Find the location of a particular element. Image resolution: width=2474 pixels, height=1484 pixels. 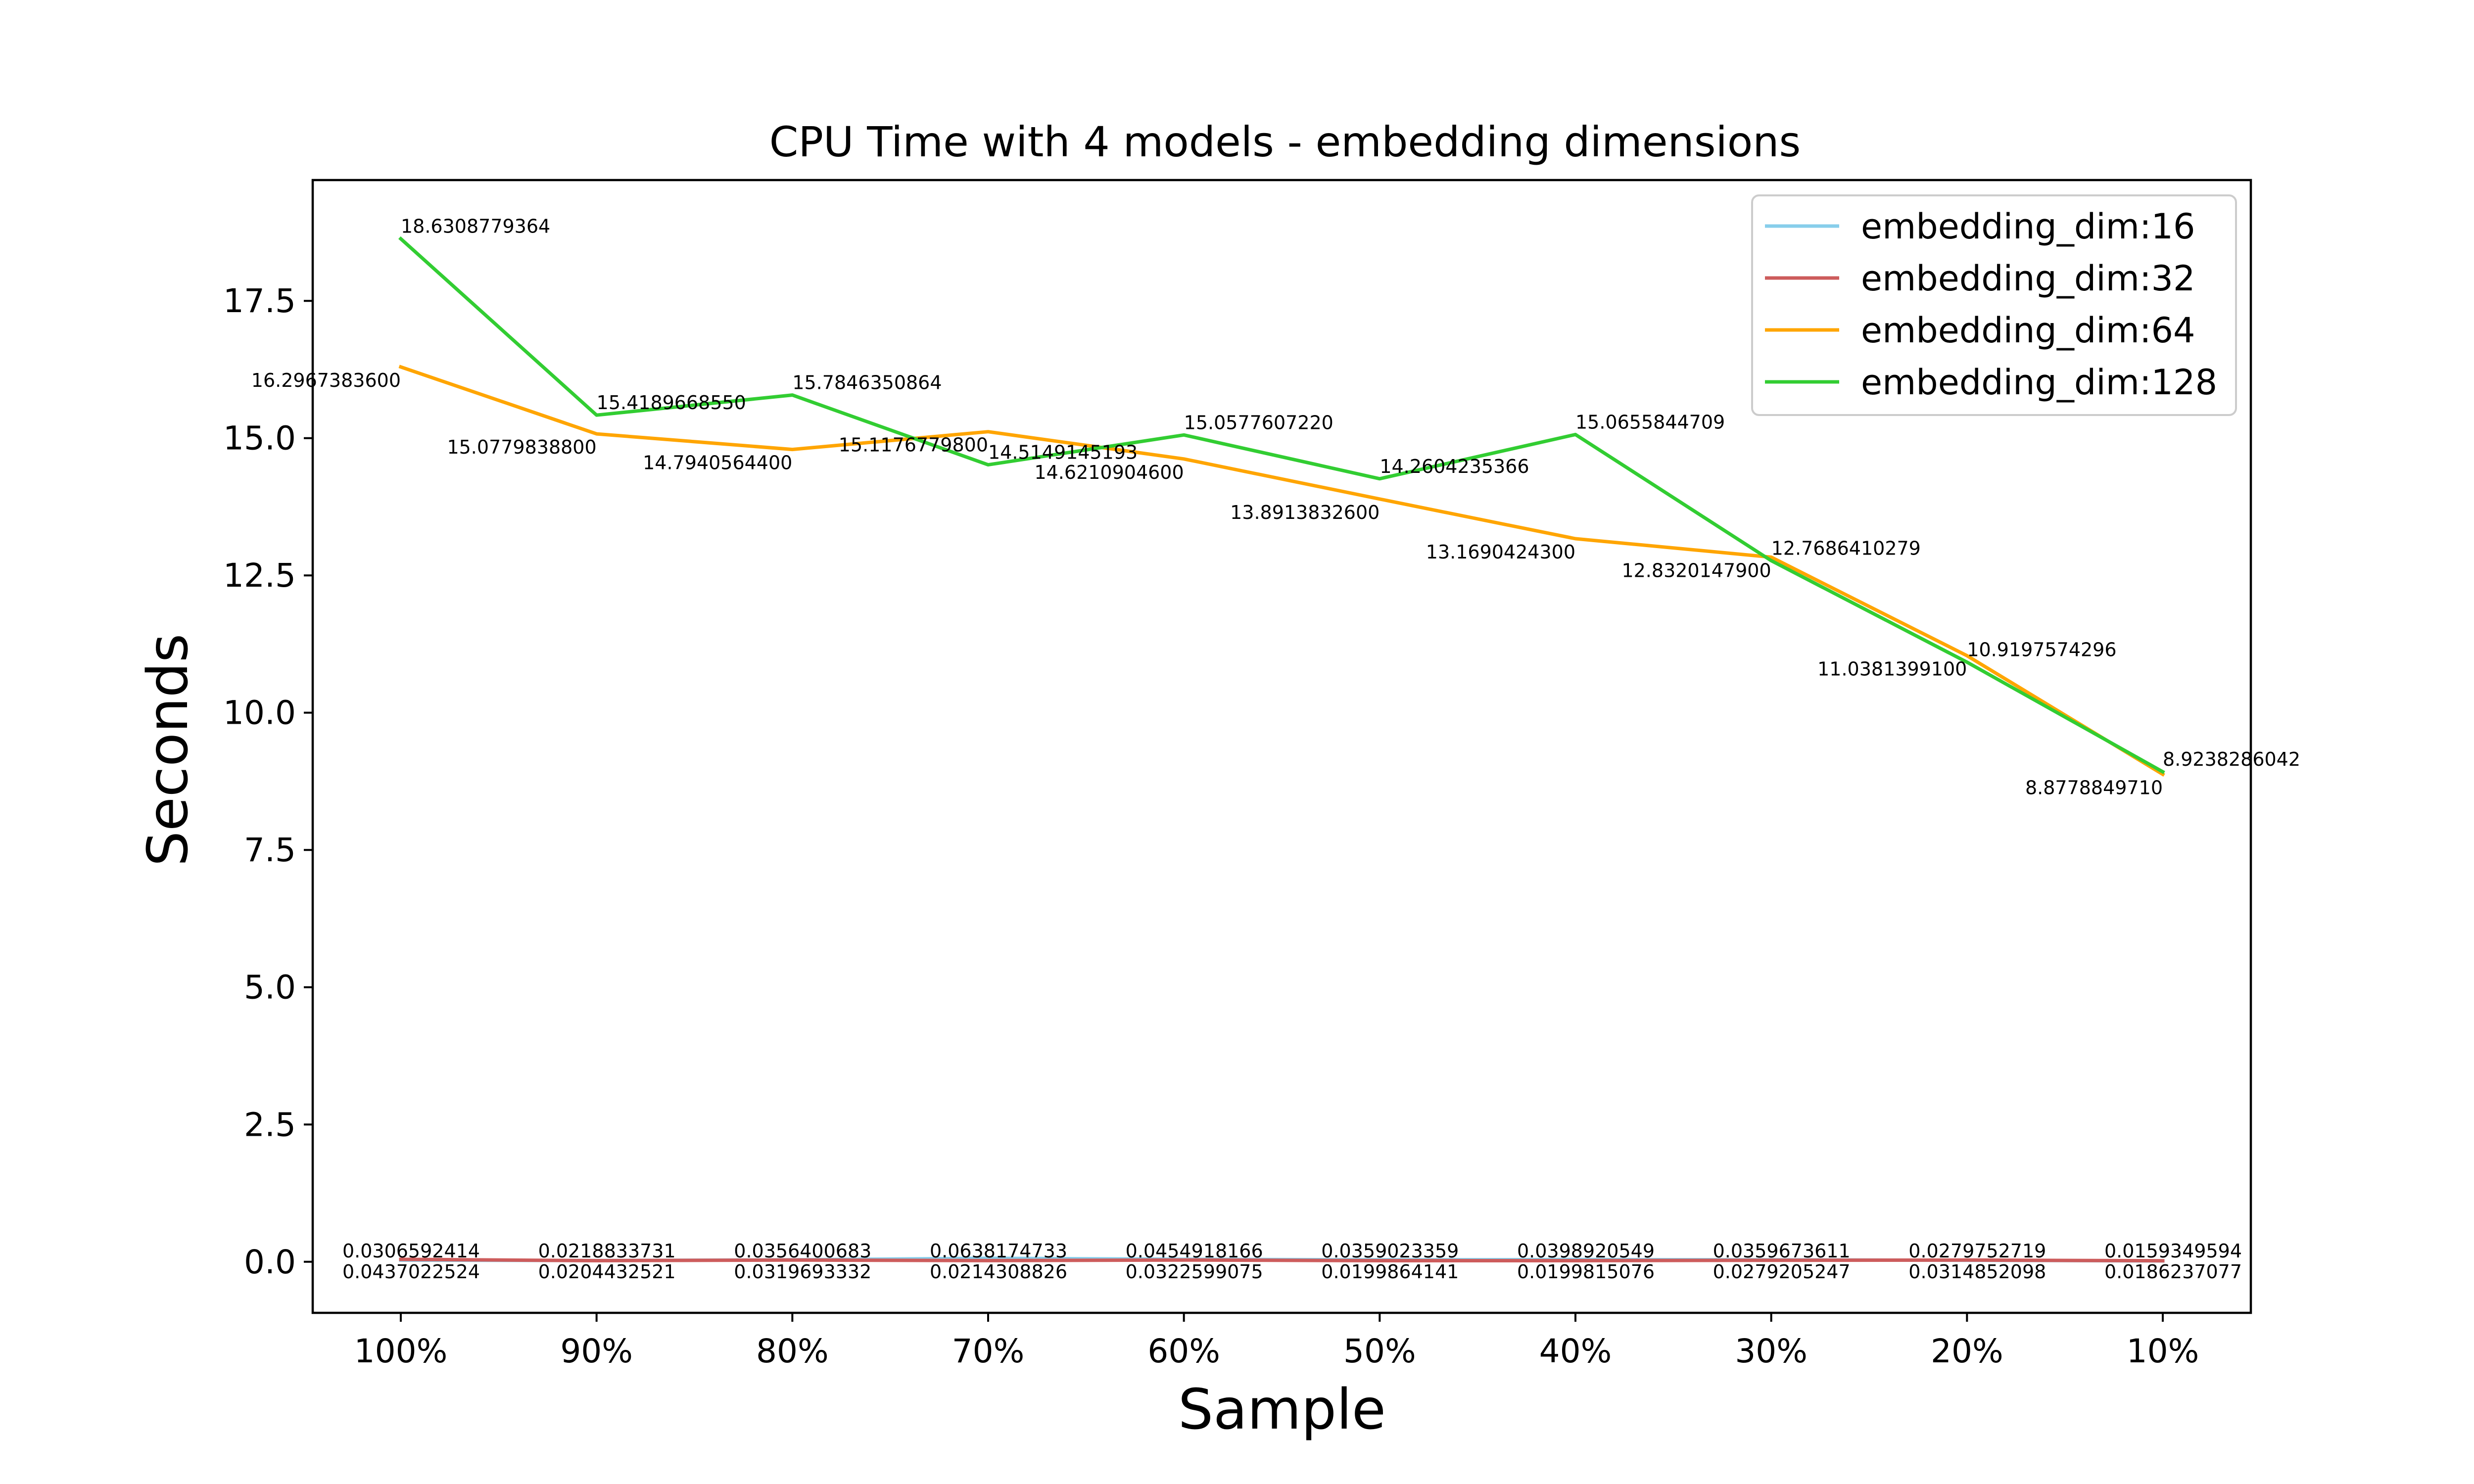

data-label: 0.0398920549 is located at coordinates (1586, 1251).